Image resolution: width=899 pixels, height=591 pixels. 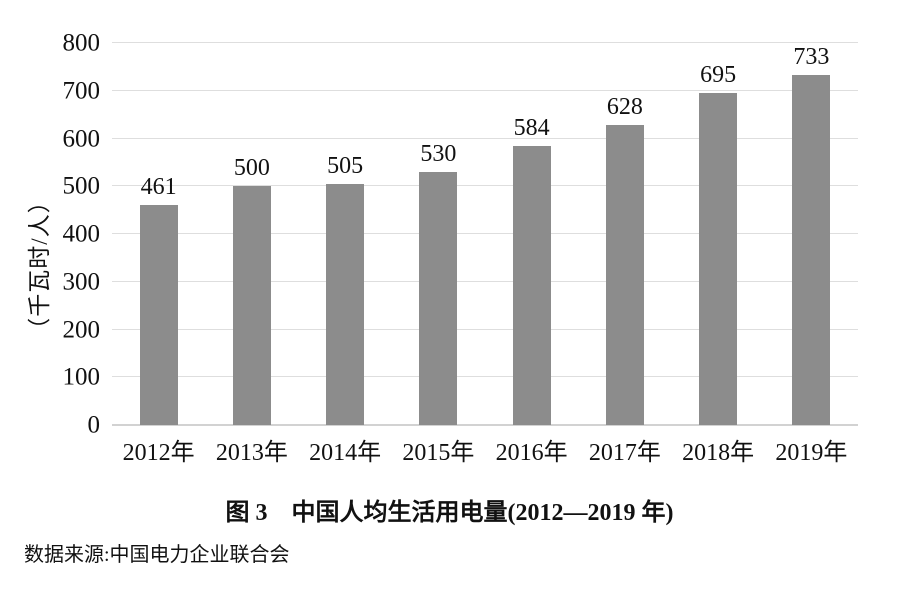 What do you see at coordinates (438, 153) in the screenshot?
I see `bar-value-label-2015年: 530` at bounding box center [438, 153].